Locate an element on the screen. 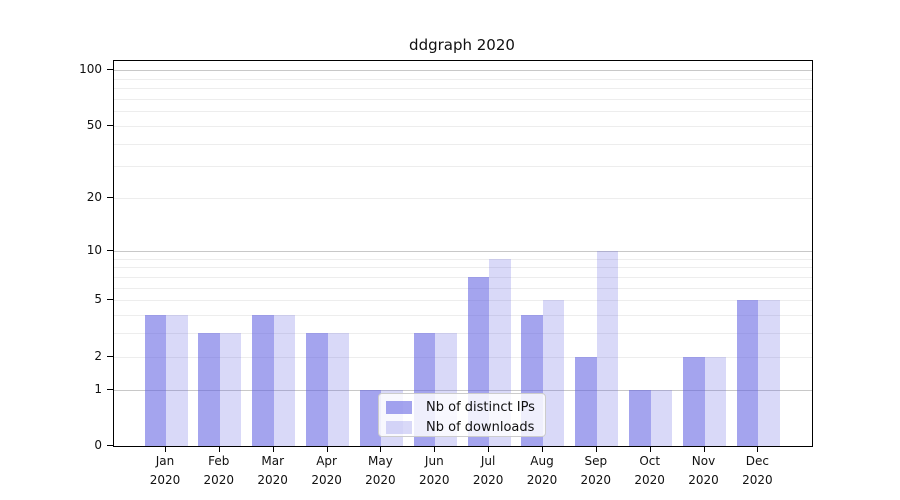  x-tick-jul is located at coordinates (489, 449).